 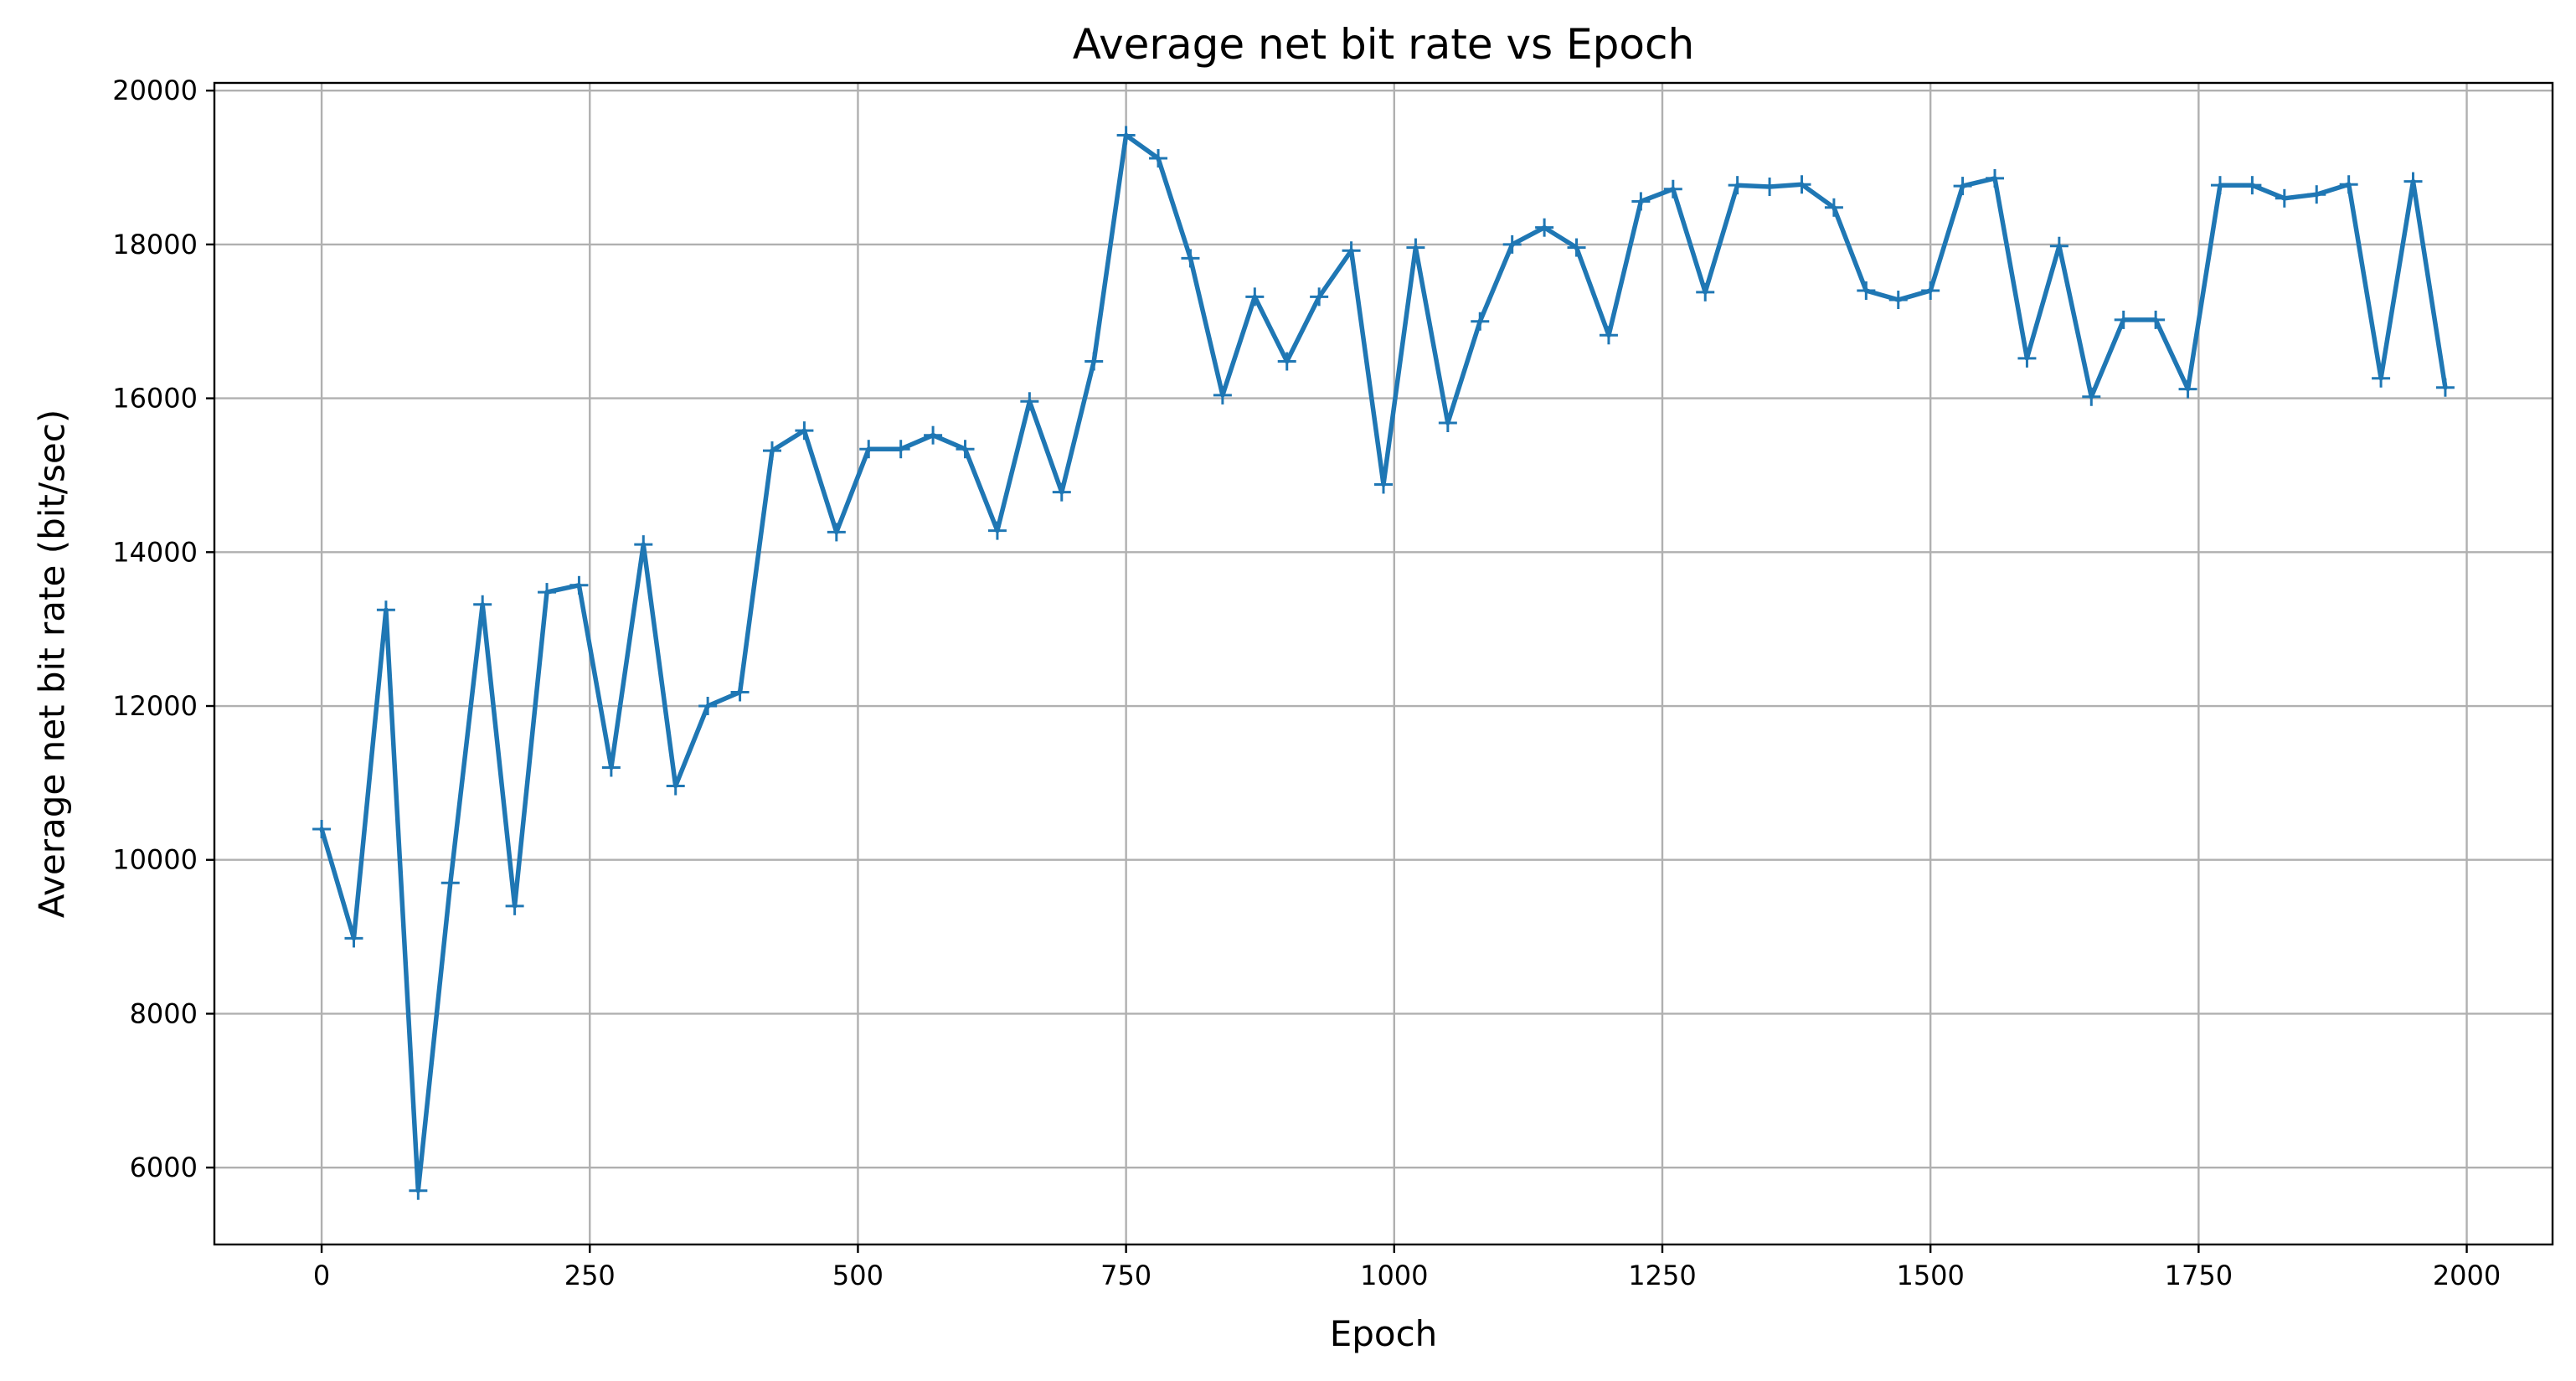 I want to click on y-tick-label: 14000, so click(x=155, y=552).